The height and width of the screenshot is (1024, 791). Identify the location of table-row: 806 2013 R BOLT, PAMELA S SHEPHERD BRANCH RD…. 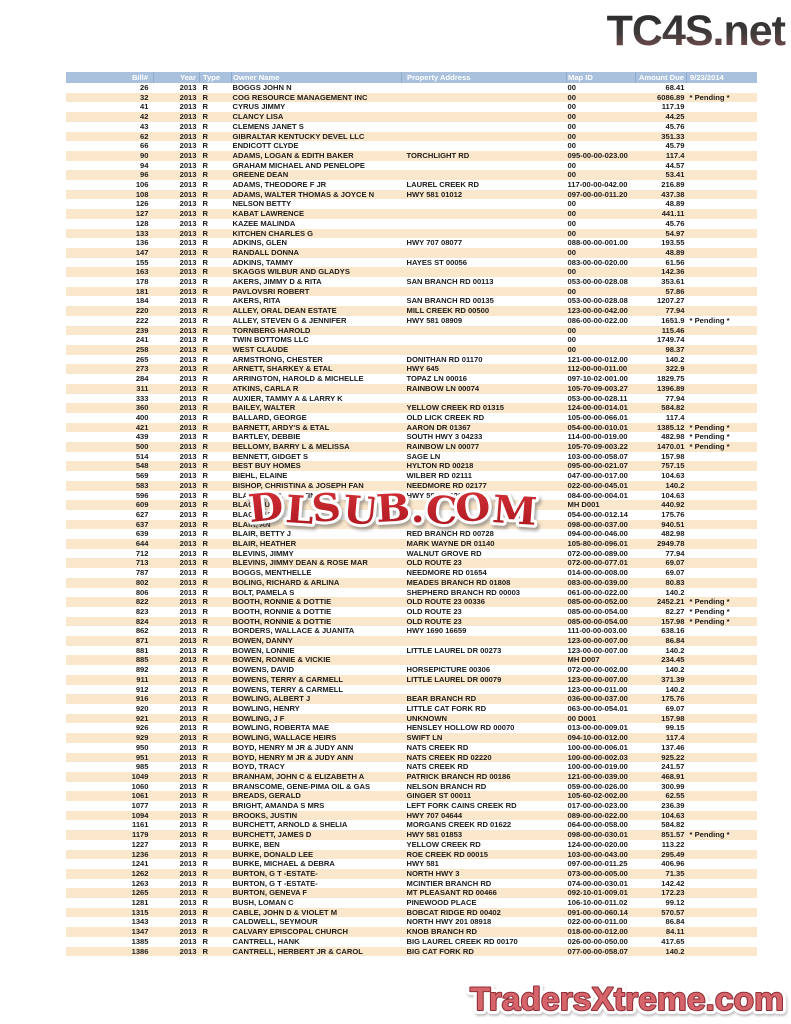
(411, 593).